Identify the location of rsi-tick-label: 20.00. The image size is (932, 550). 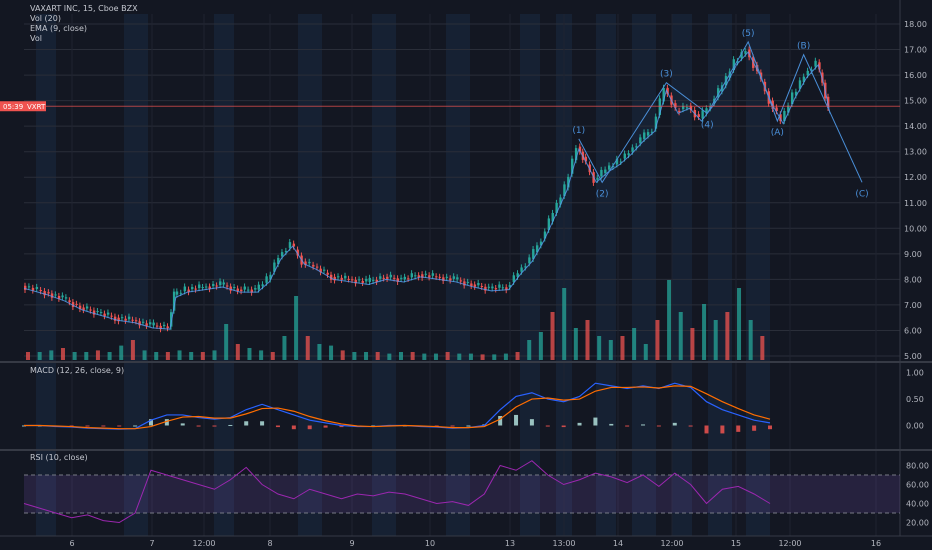
(917, 523).